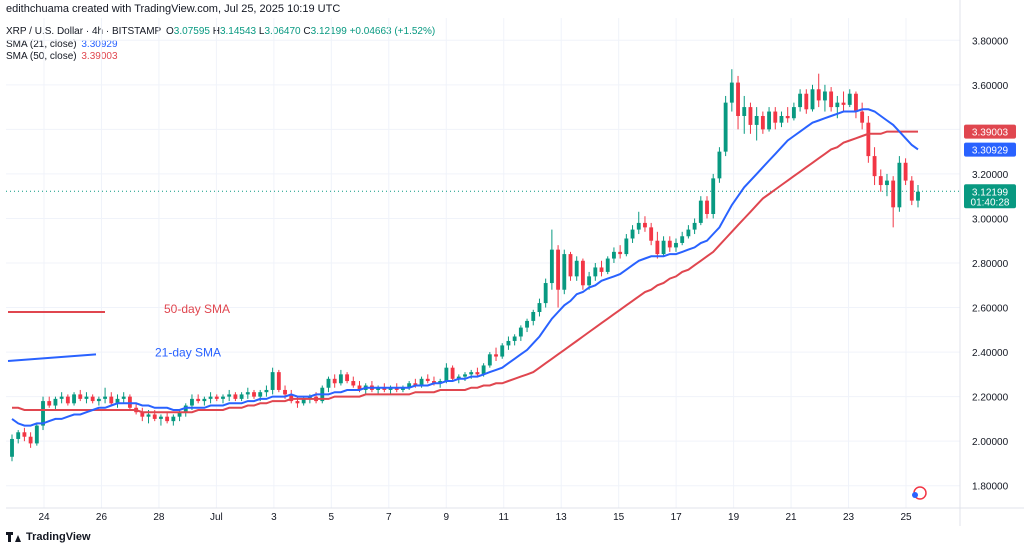 This screenshot has width=1024, height=552. What do you see at coordinates (220, 57) in the screenshot?
I see `legend-sma50-row: SMA (50, close) 3.39003` at bounding box center [220, 57].